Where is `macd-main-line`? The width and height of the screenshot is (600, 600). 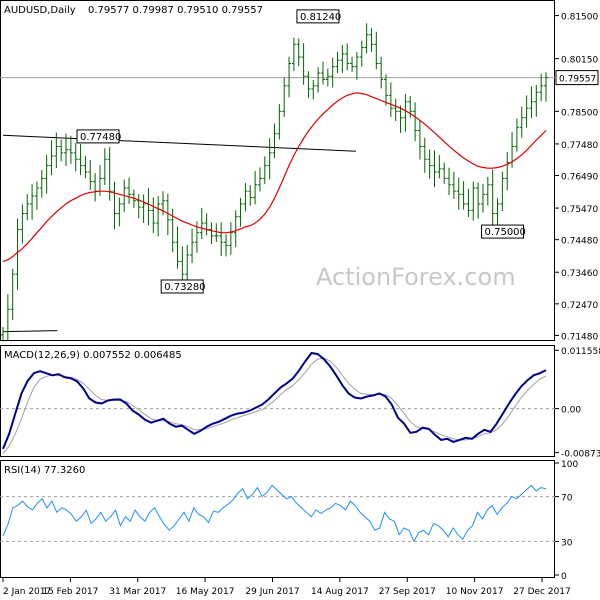 macd-main-line is located at coordinates (274, 400).